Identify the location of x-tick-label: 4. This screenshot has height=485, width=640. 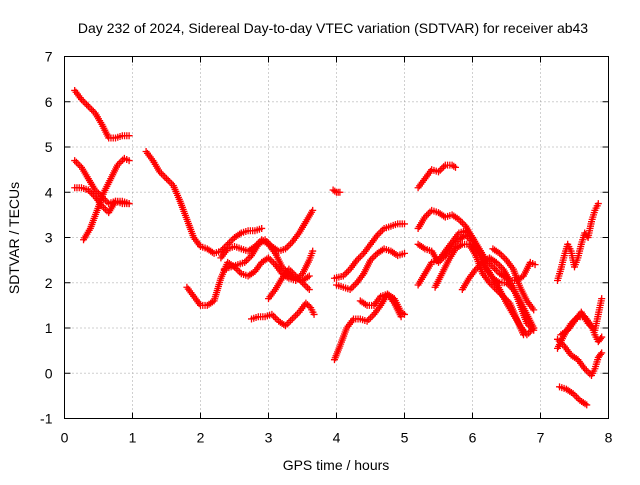
(337, 438).